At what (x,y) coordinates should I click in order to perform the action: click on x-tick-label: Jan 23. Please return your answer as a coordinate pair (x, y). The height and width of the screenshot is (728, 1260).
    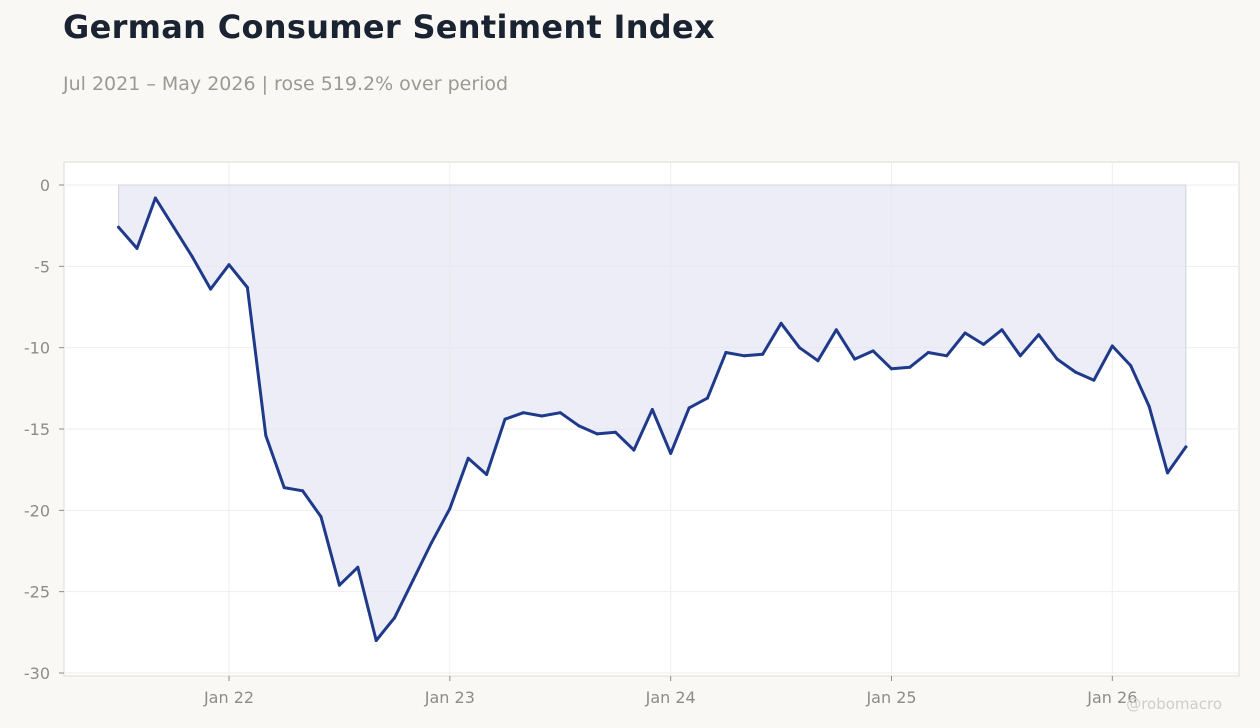
    Looking at the image, I should click on (449, 697).